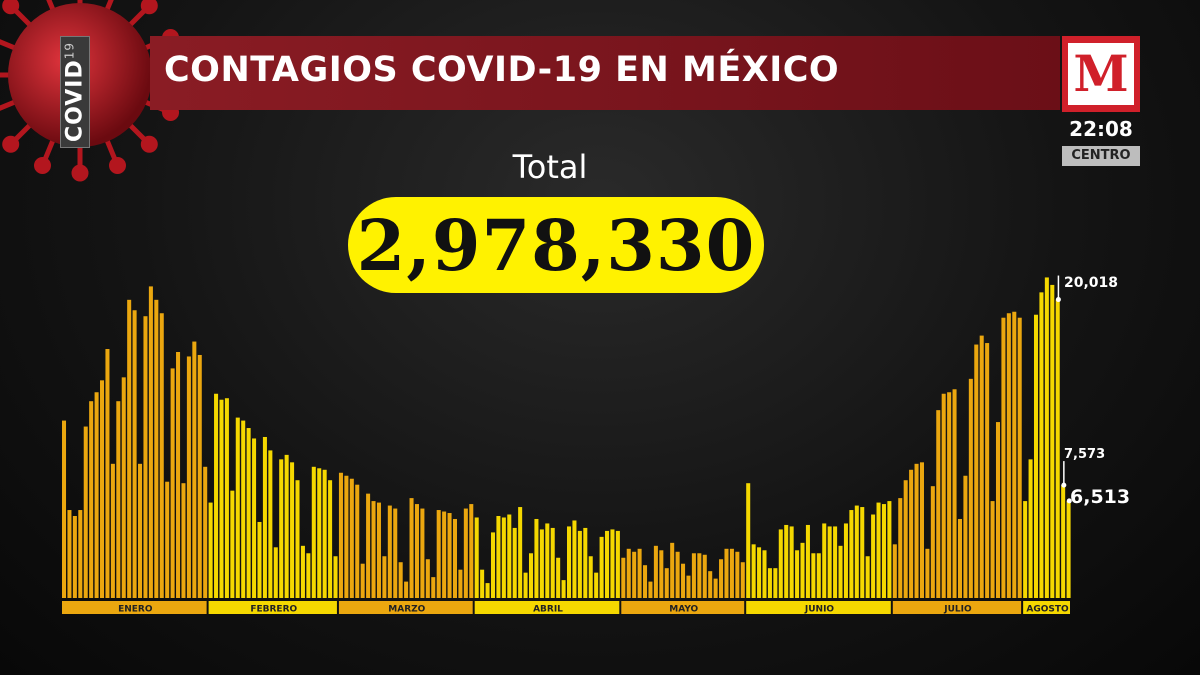  I want to click on total-label: Total, so click(550, 167).